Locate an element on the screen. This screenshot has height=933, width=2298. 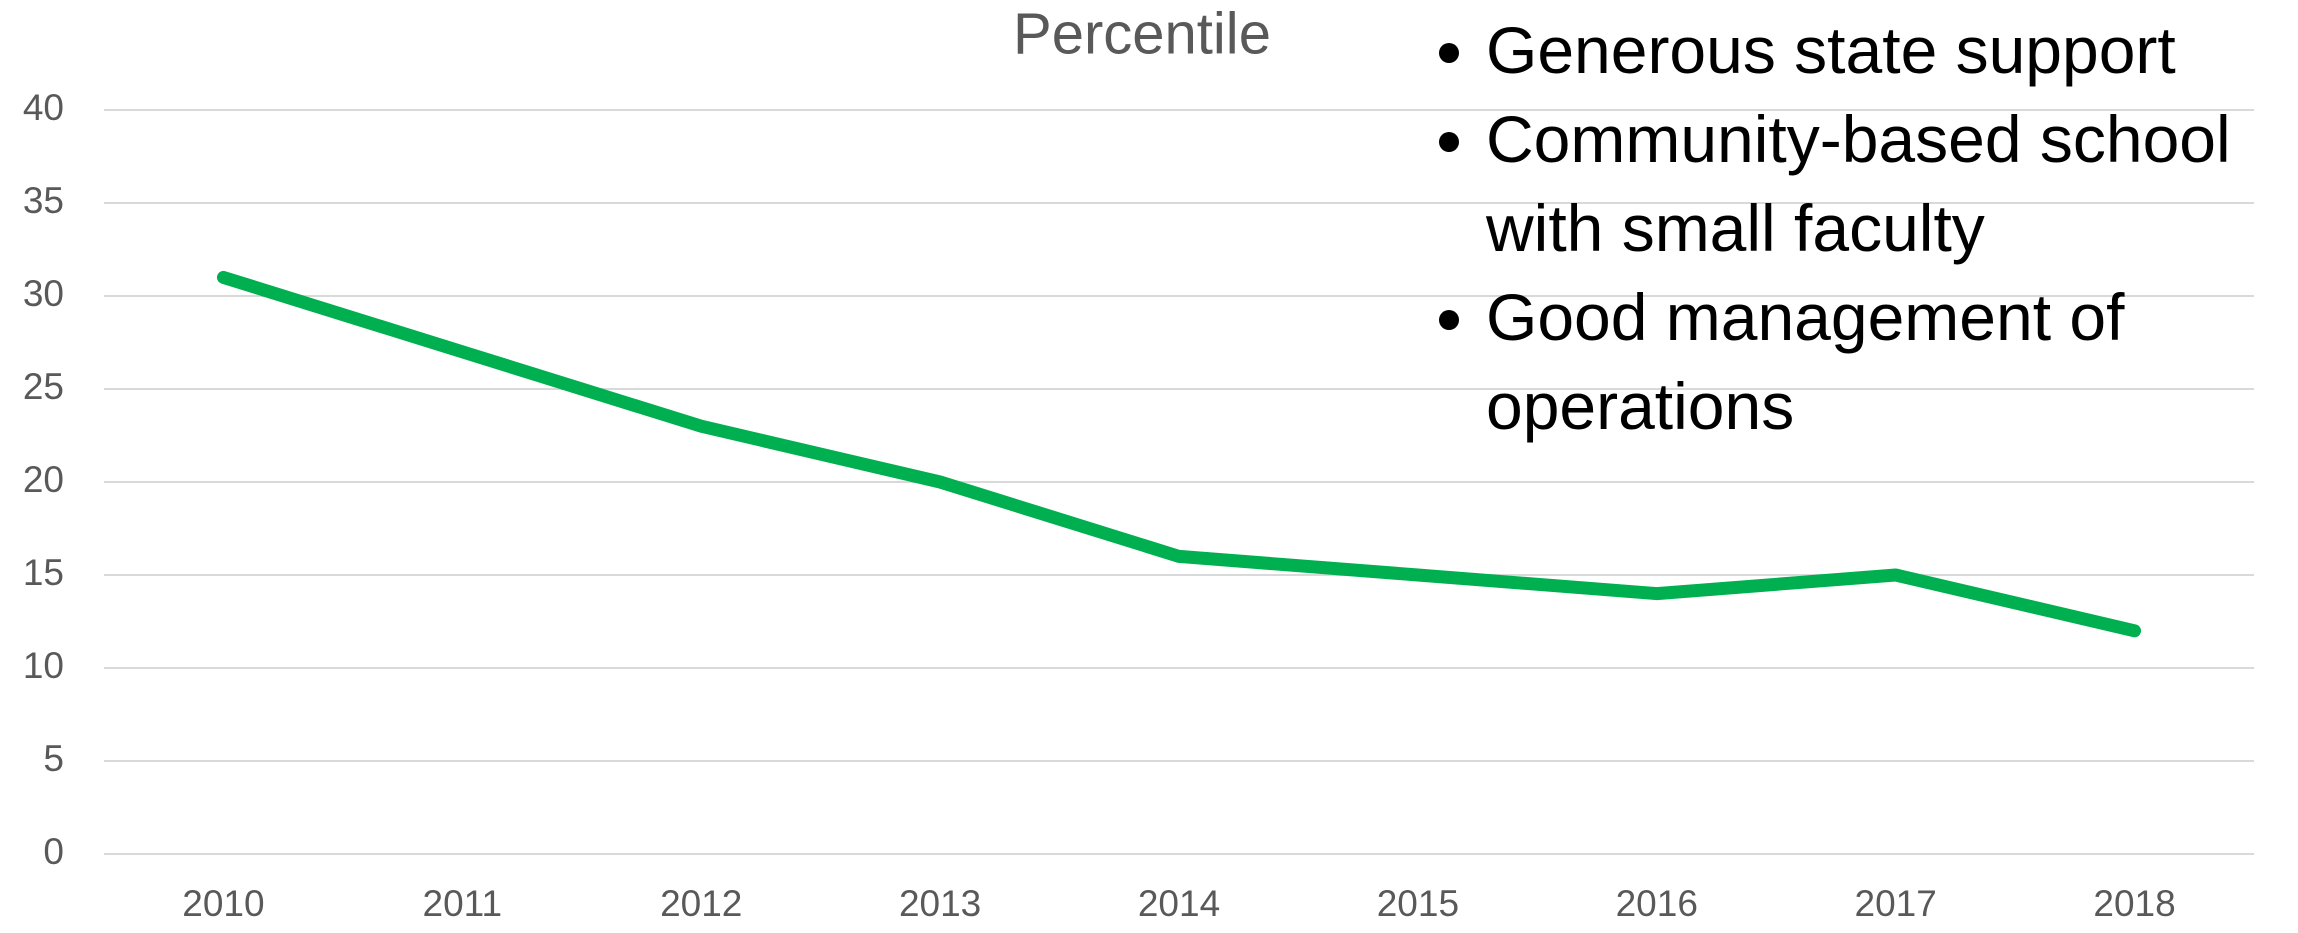
y-tick-label: 15 is located at coordinates (43, 572).